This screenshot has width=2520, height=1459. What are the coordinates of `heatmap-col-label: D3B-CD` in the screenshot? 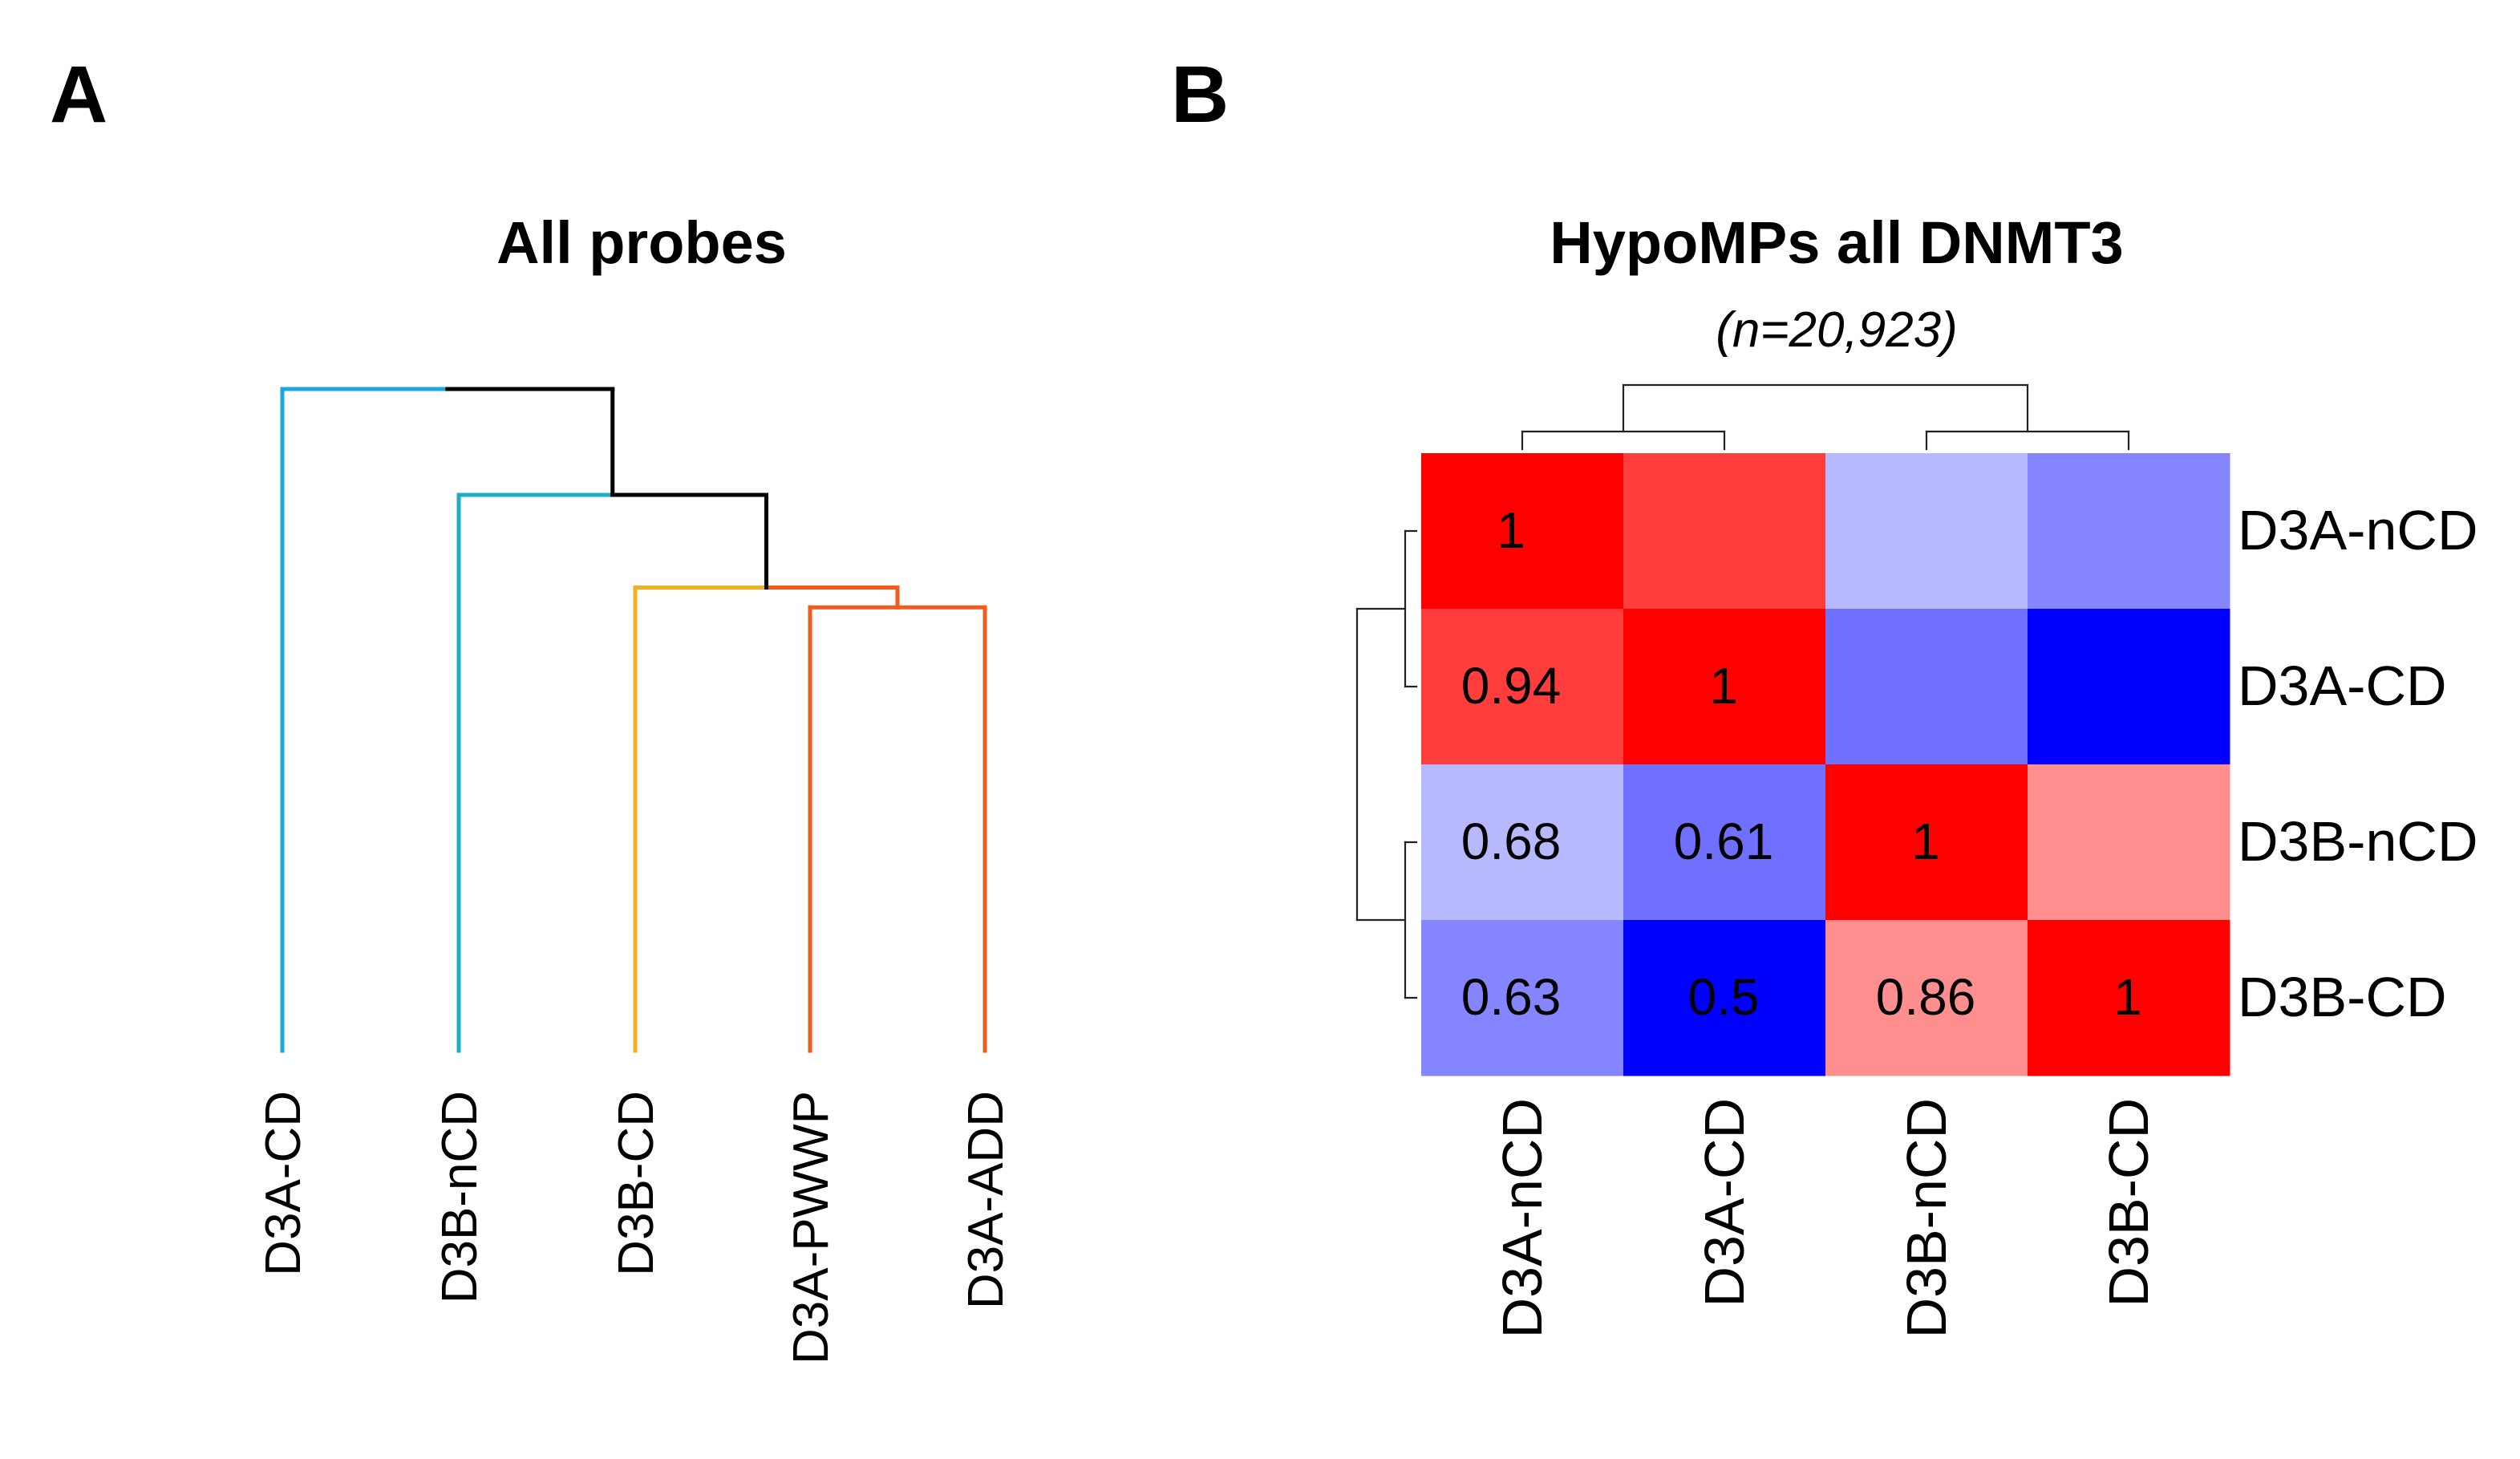 It's located at (2128, 1202).